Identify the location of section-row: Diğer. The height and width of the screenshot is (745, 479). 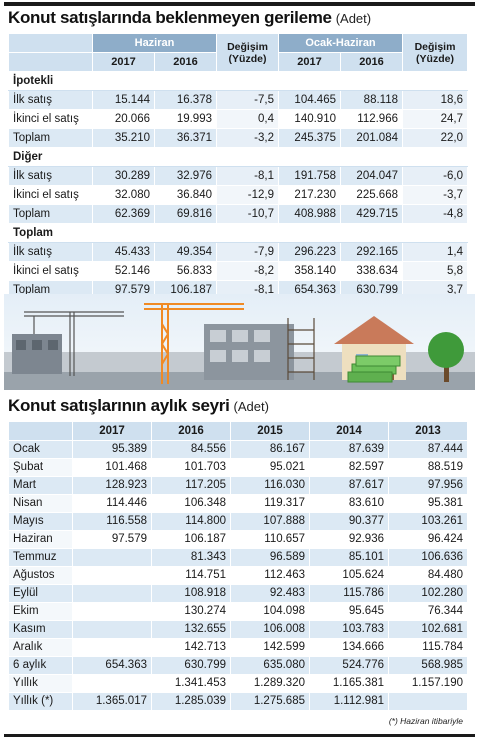
(238, 157).